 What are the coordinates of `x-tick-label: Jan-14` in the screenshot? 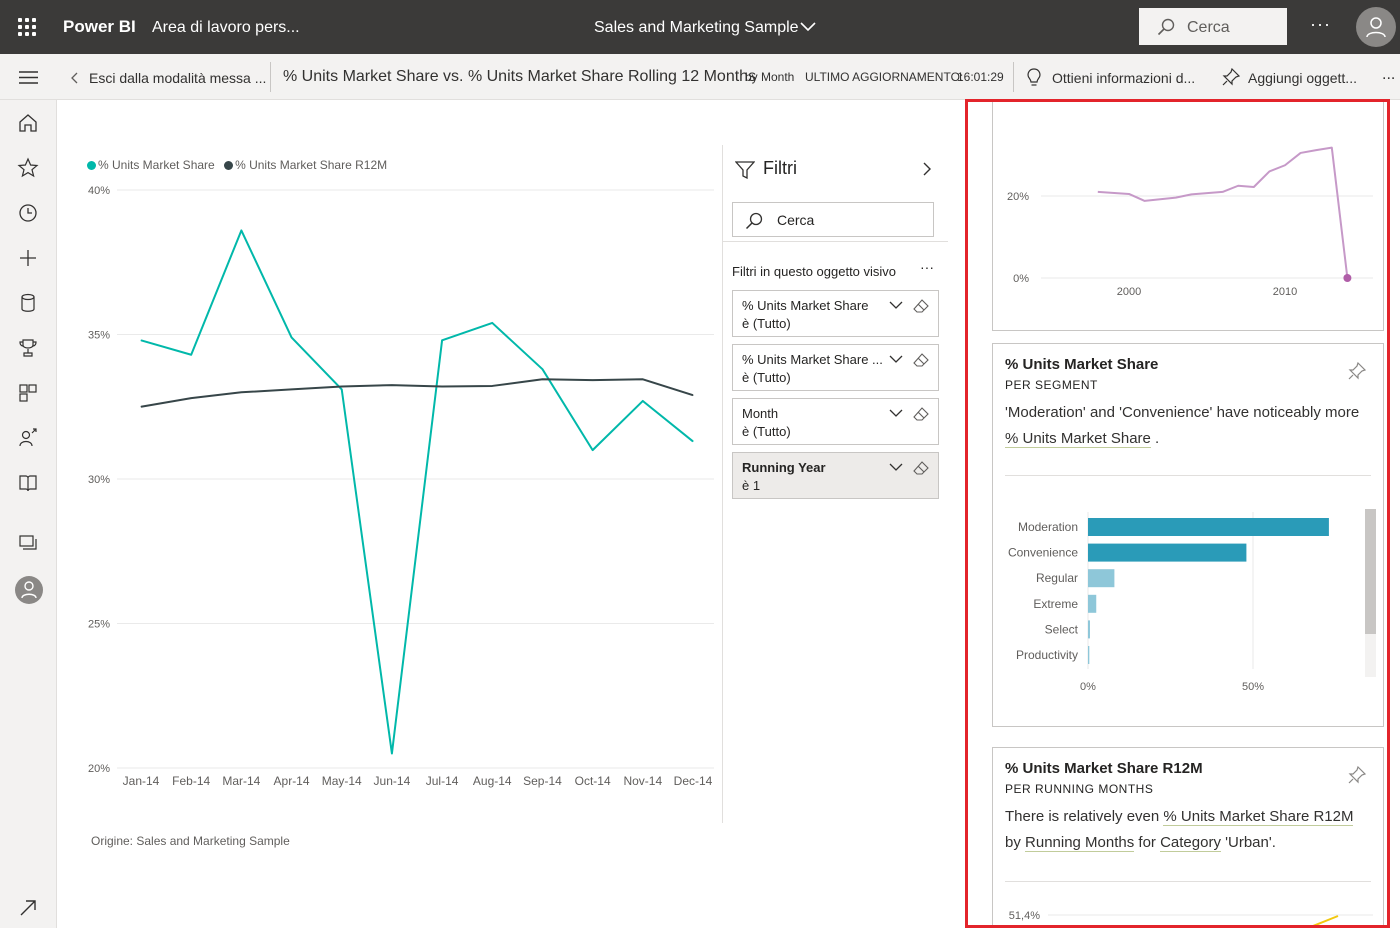 It's located at (141, 781).